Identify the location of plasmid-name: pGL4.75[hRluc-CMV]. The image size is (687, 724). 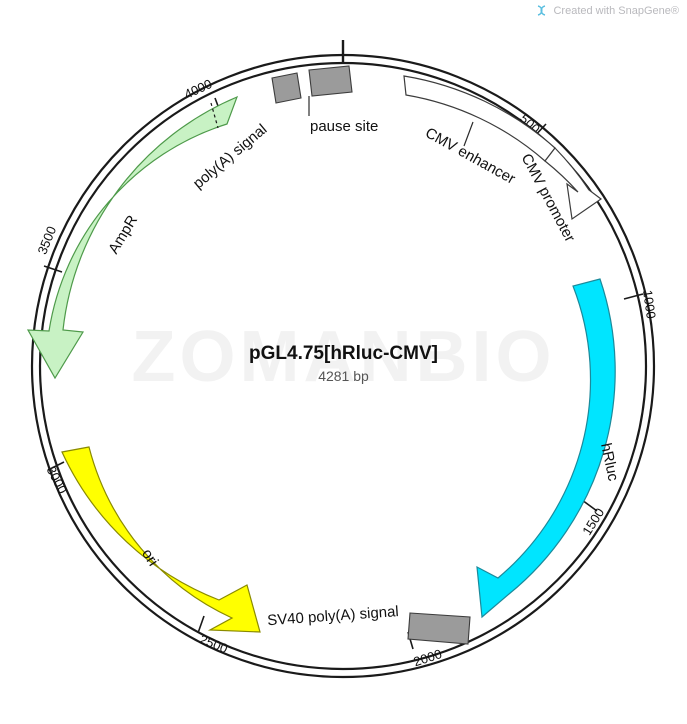
(343, 353).